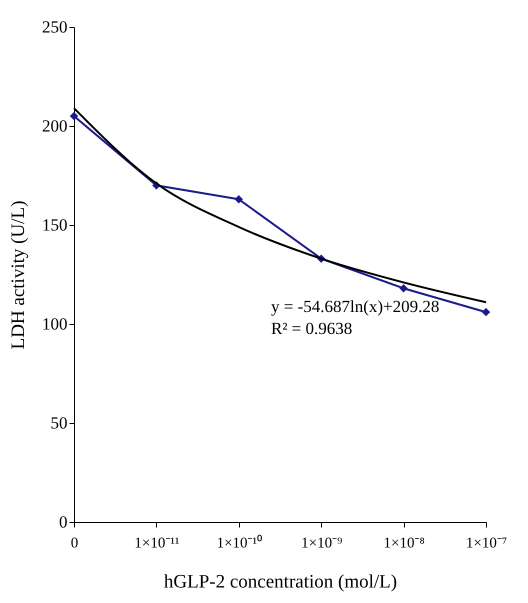  Describe the element at coordinates (404, 544) in the screenshot. I see `x-tick-label: 1×10⁻⁸` at that location.